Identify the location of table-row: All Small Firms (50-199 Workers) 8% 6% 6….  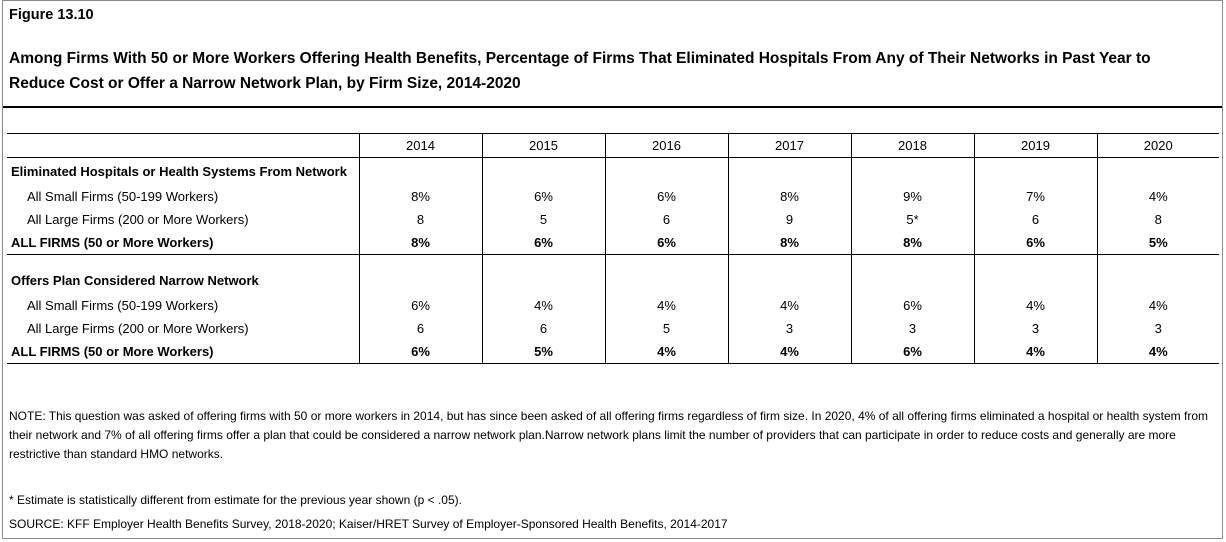
(613, 196).